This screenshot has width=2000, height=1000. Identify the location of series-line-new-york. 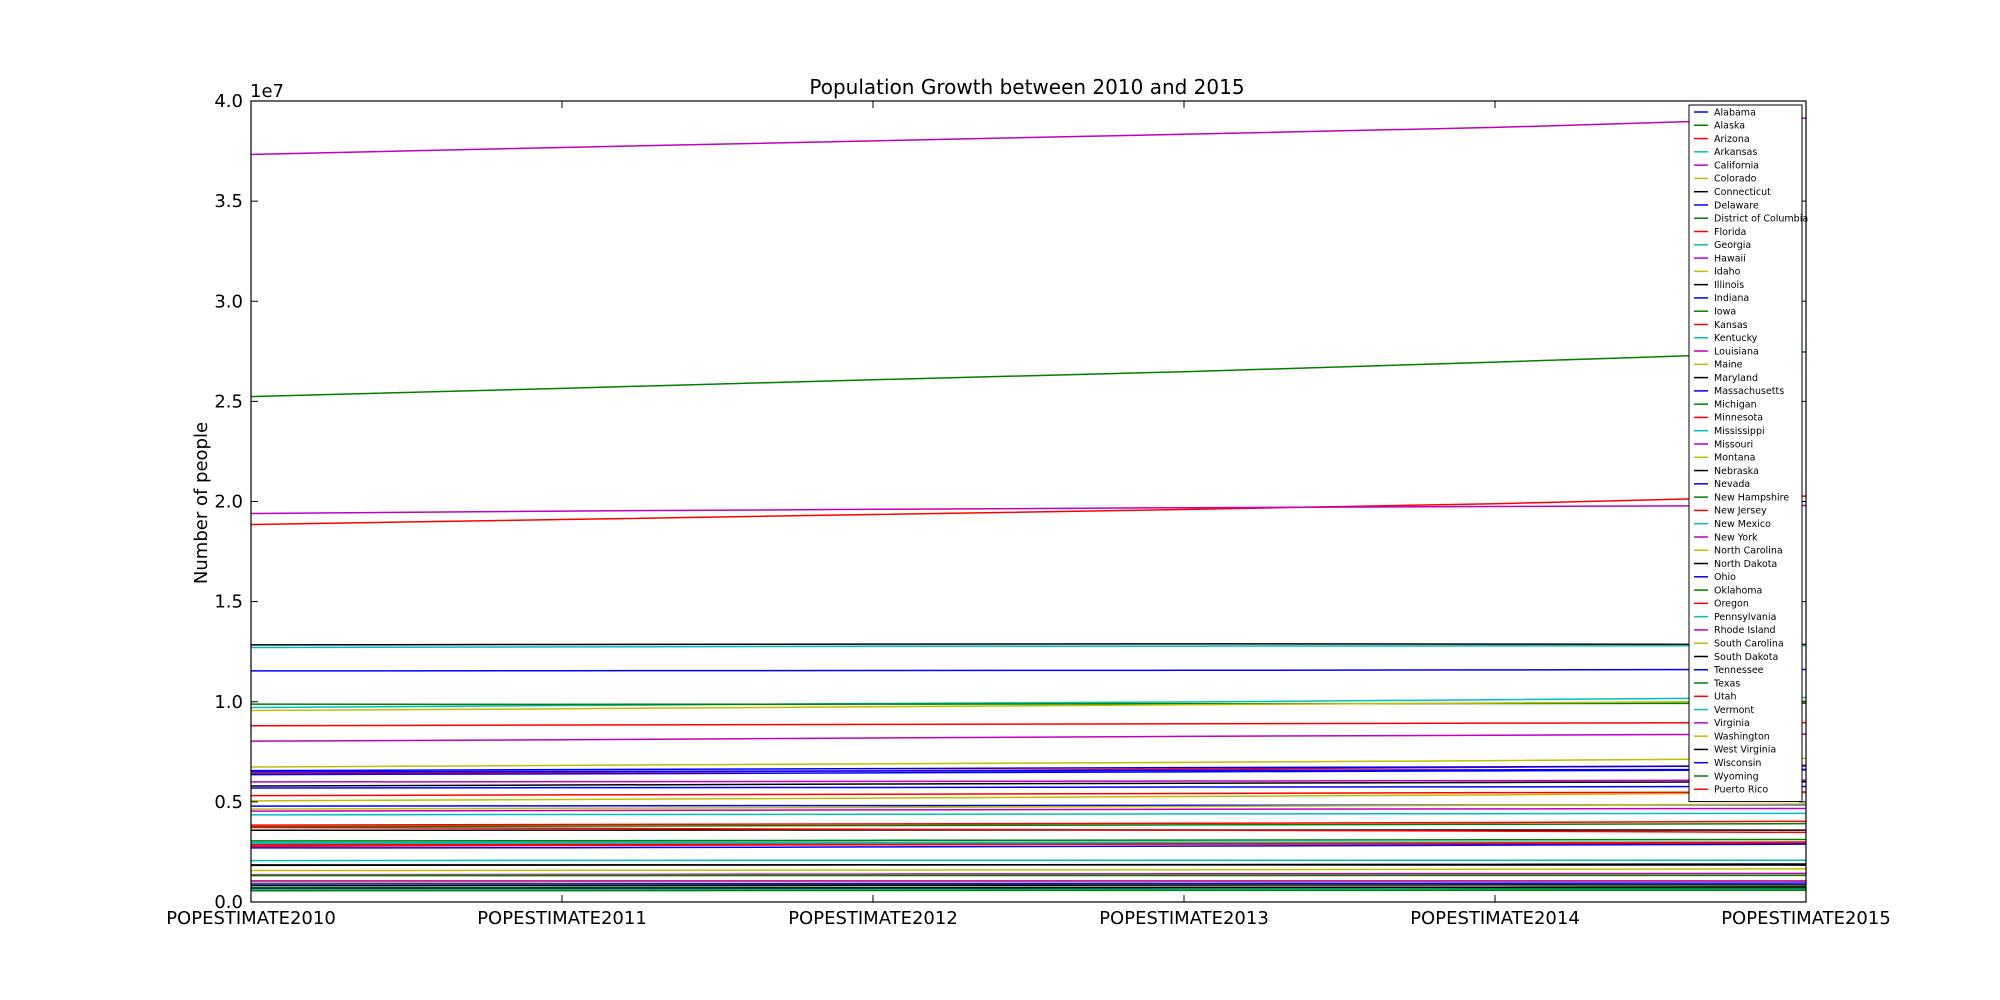
(1028, 509).